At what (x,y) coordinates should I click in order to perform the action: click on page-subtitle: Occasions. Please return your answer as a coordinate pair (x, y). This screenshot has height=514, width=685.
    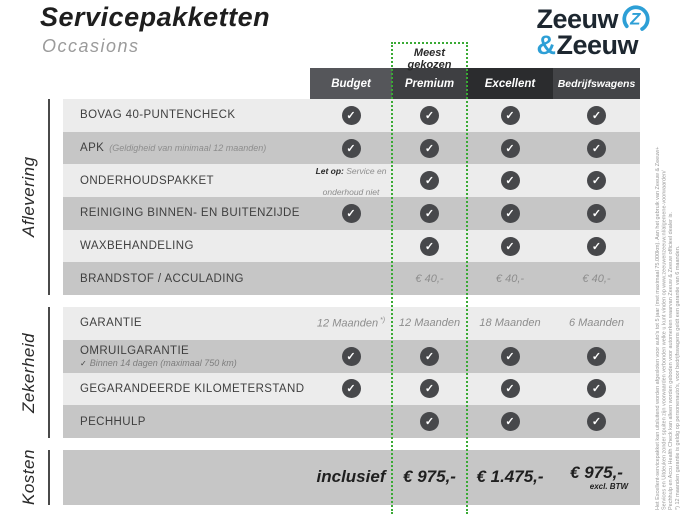
    Looking at the image, I should click on (91, 46).